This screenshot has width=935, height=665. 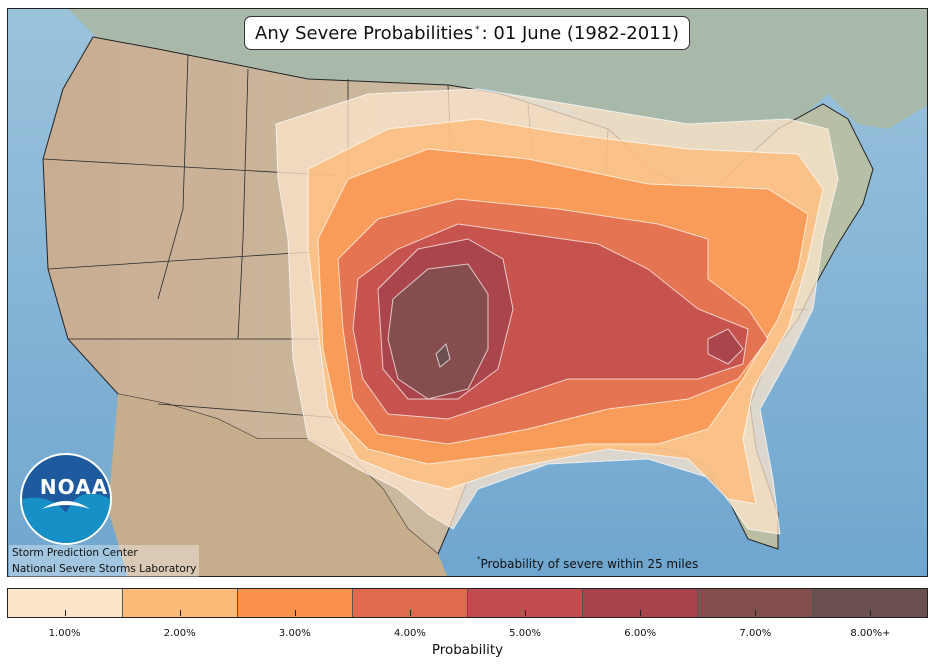 What do you see at coordinates (438, 331) in the screenshot?
I see `contour-7pct` at bounding box center [438, 331].